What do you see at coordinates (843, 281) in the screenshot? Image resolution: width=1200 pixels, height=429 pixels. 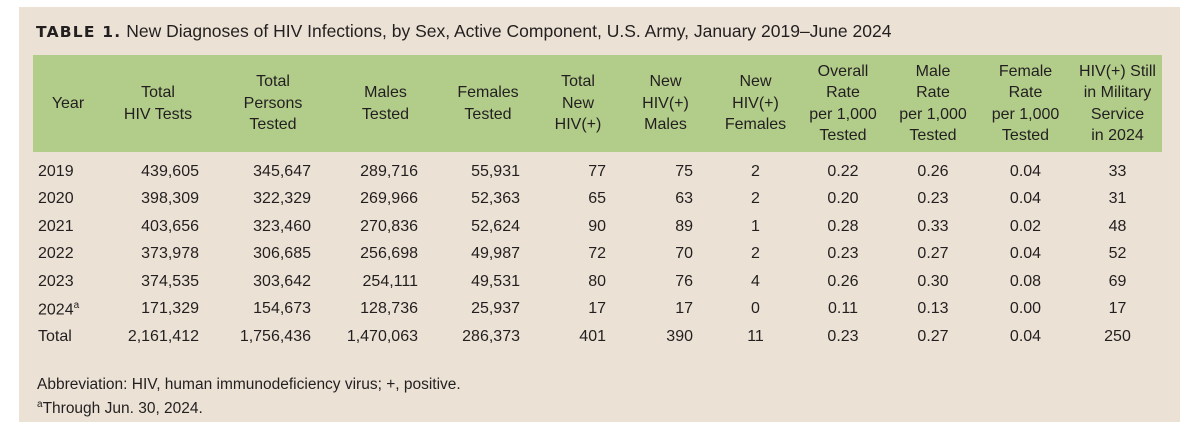 I see `data-cell: 0.26` at bounding box center [843, 281].